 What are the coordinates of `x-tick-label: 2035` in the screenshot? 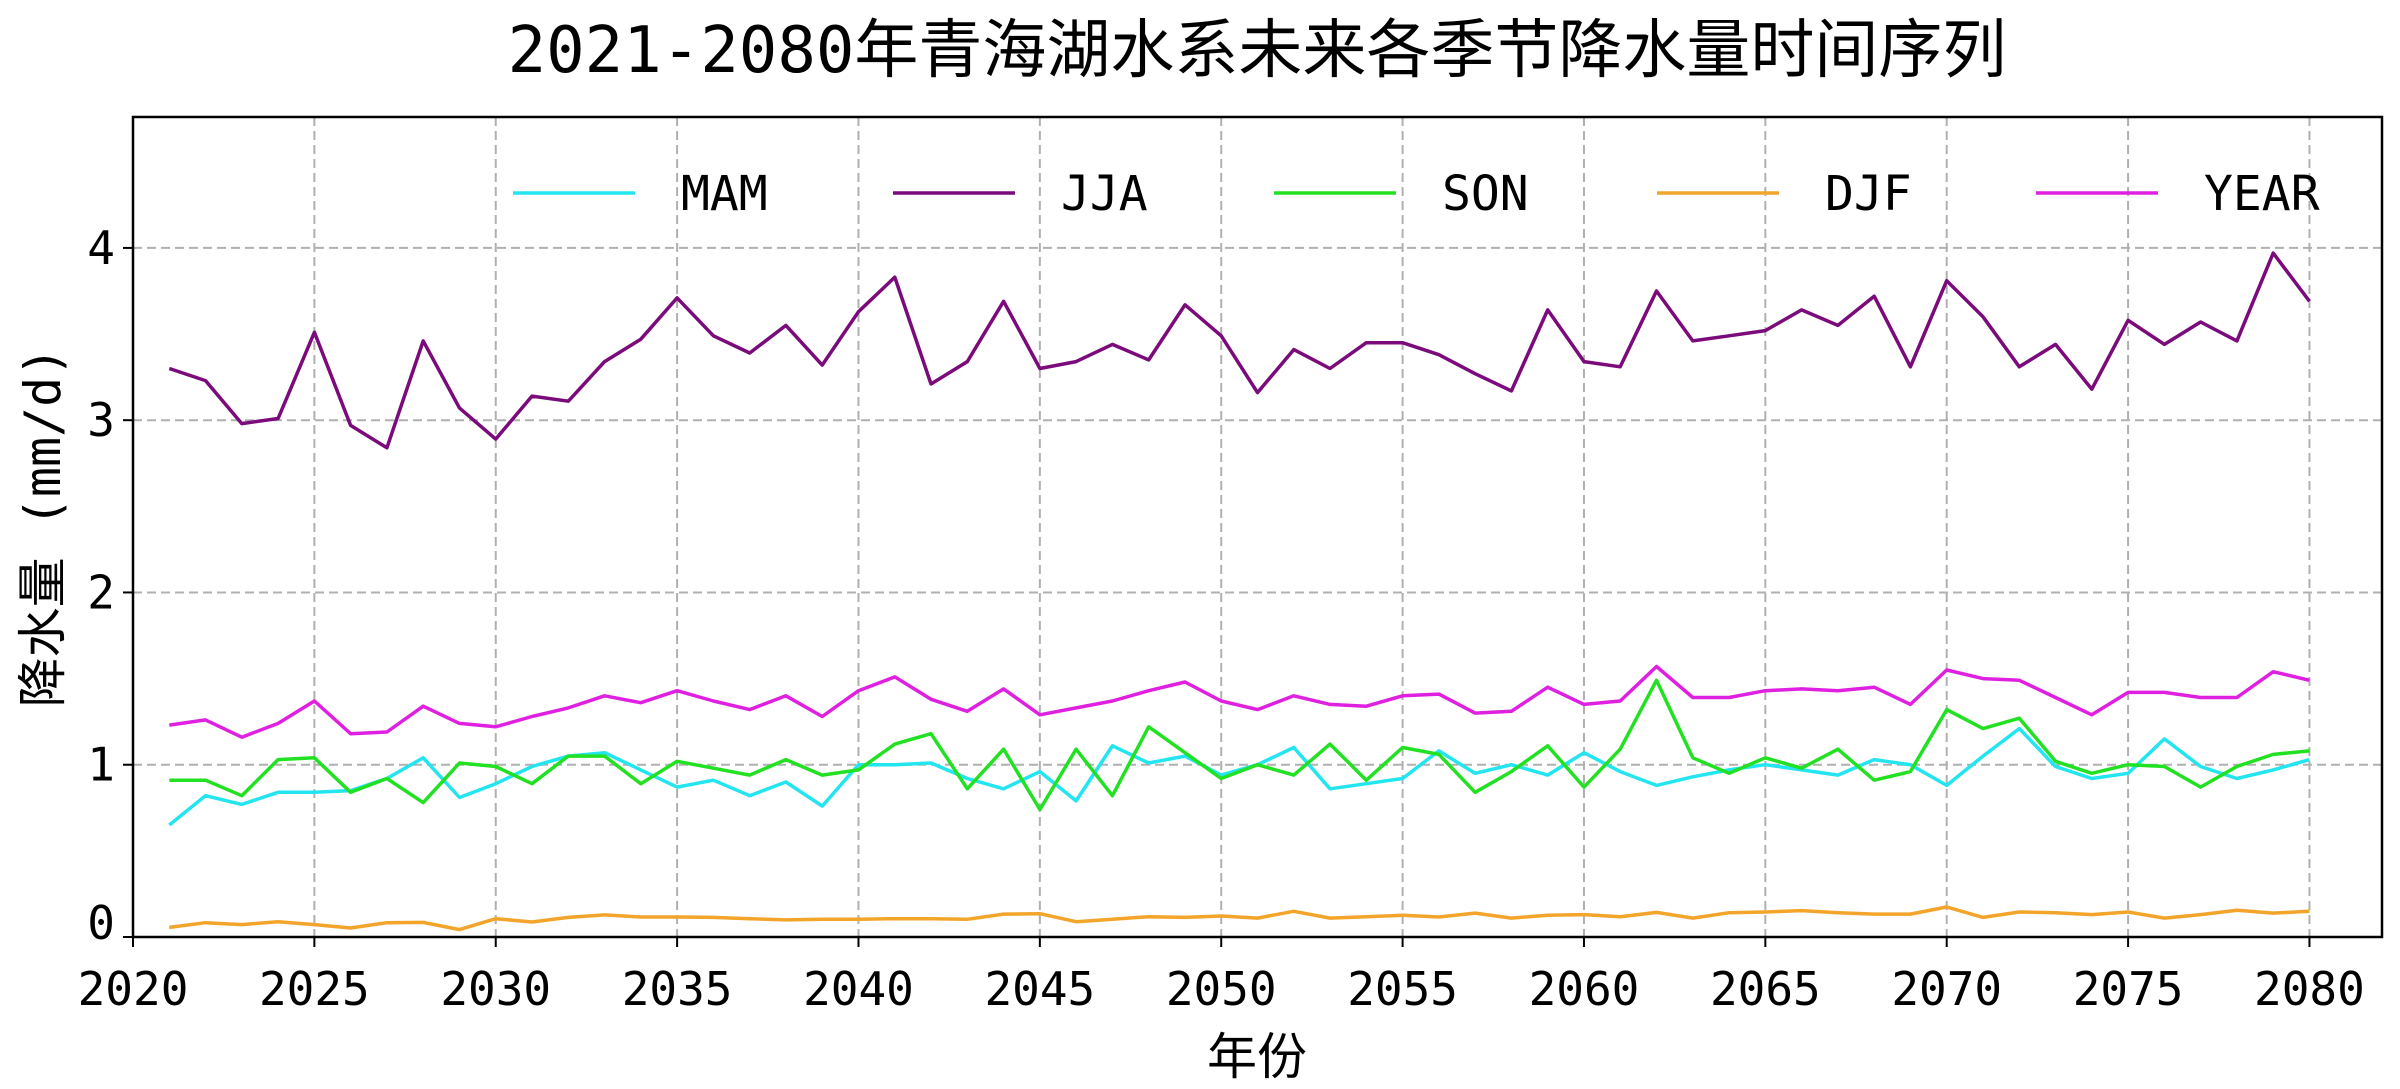 It's located at (677, 989).